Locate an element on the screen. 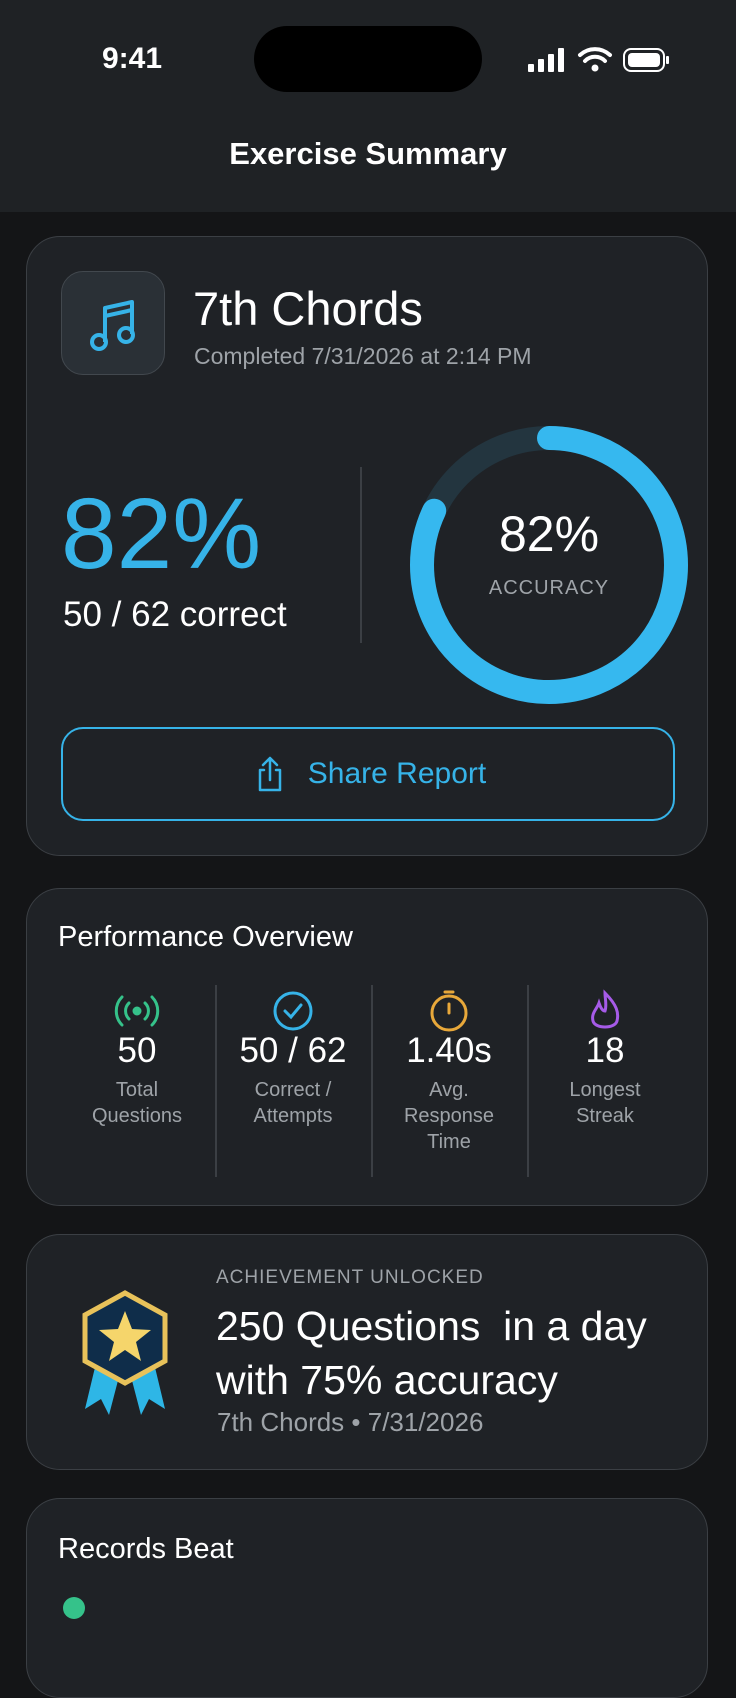 The width and height of the screenshot is (736, 1698). exercise-subtitle: Completed 7/31/2026 at 2:14 PM is located at coordinates (363, 356).